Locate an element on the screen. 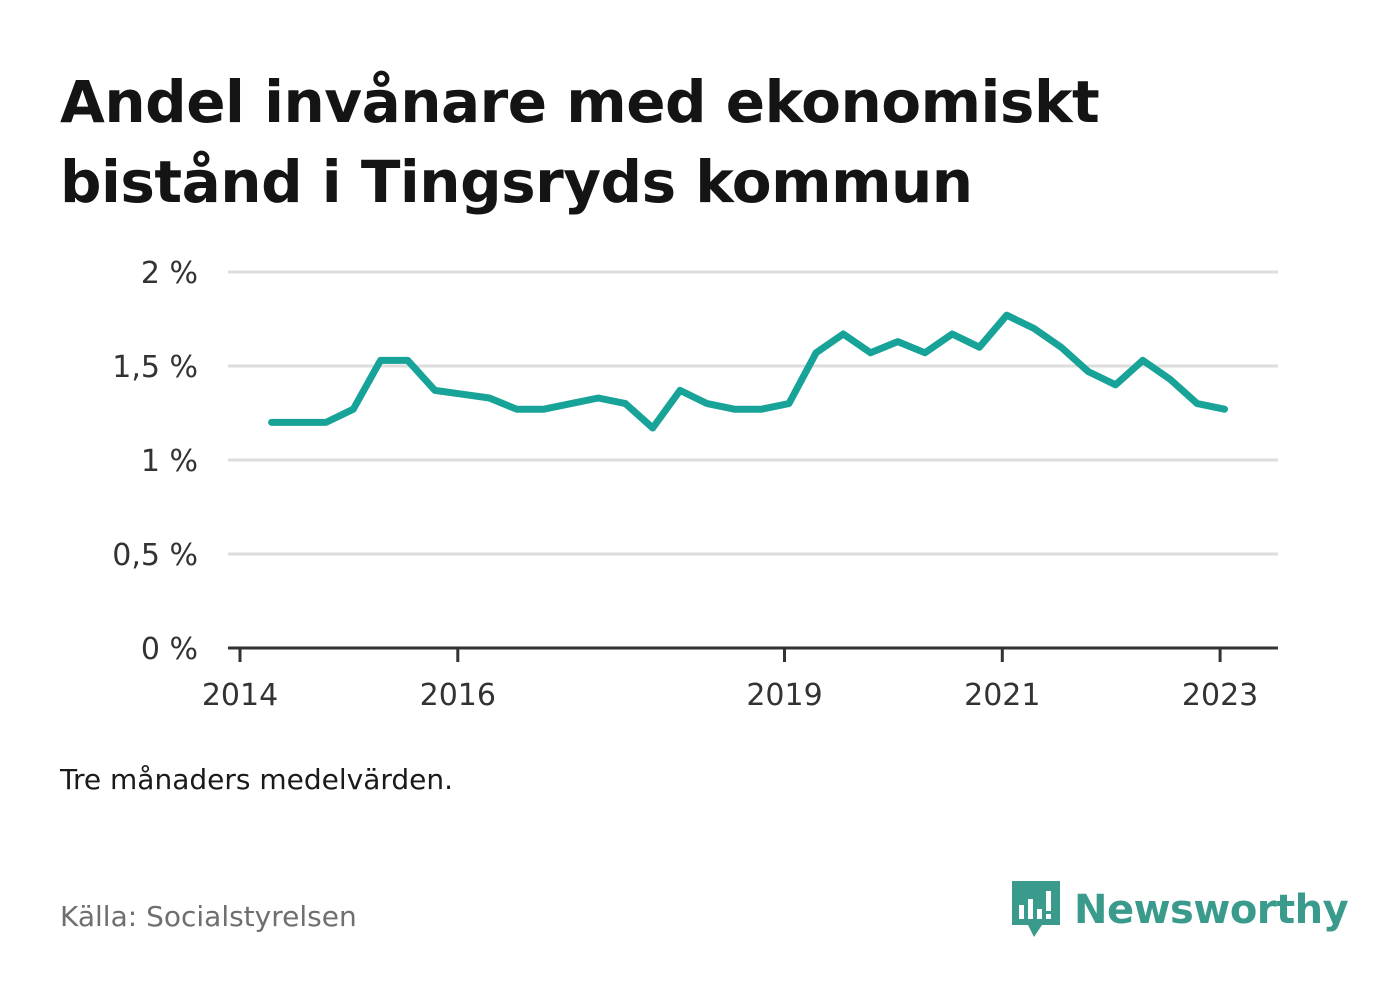 The height and width of the screenshot is (999, 1382). series-layer is located at coordinates (748, 371).